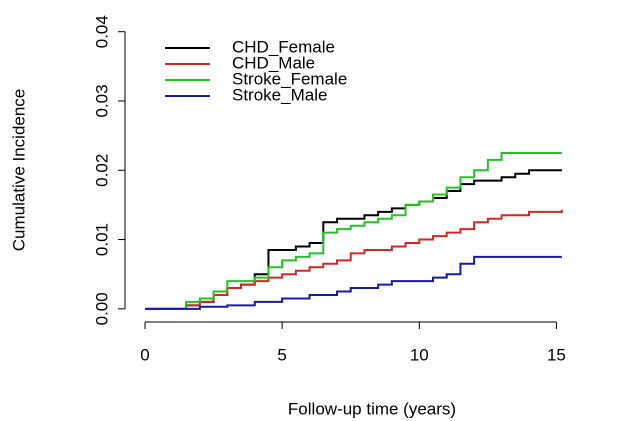  Describe the element at coordinates (556, 354) in the screenshot. I see `x-tick-label: 15` at that location.